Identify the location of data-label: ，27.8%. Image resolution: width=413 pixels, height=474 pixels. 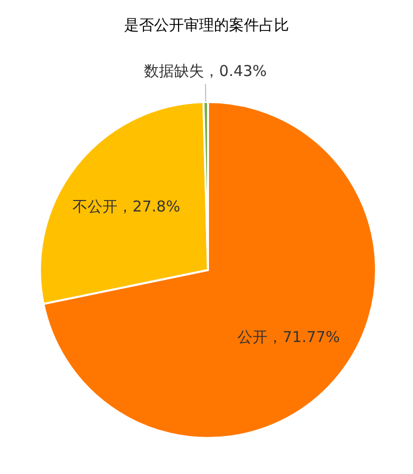
(149, 206).